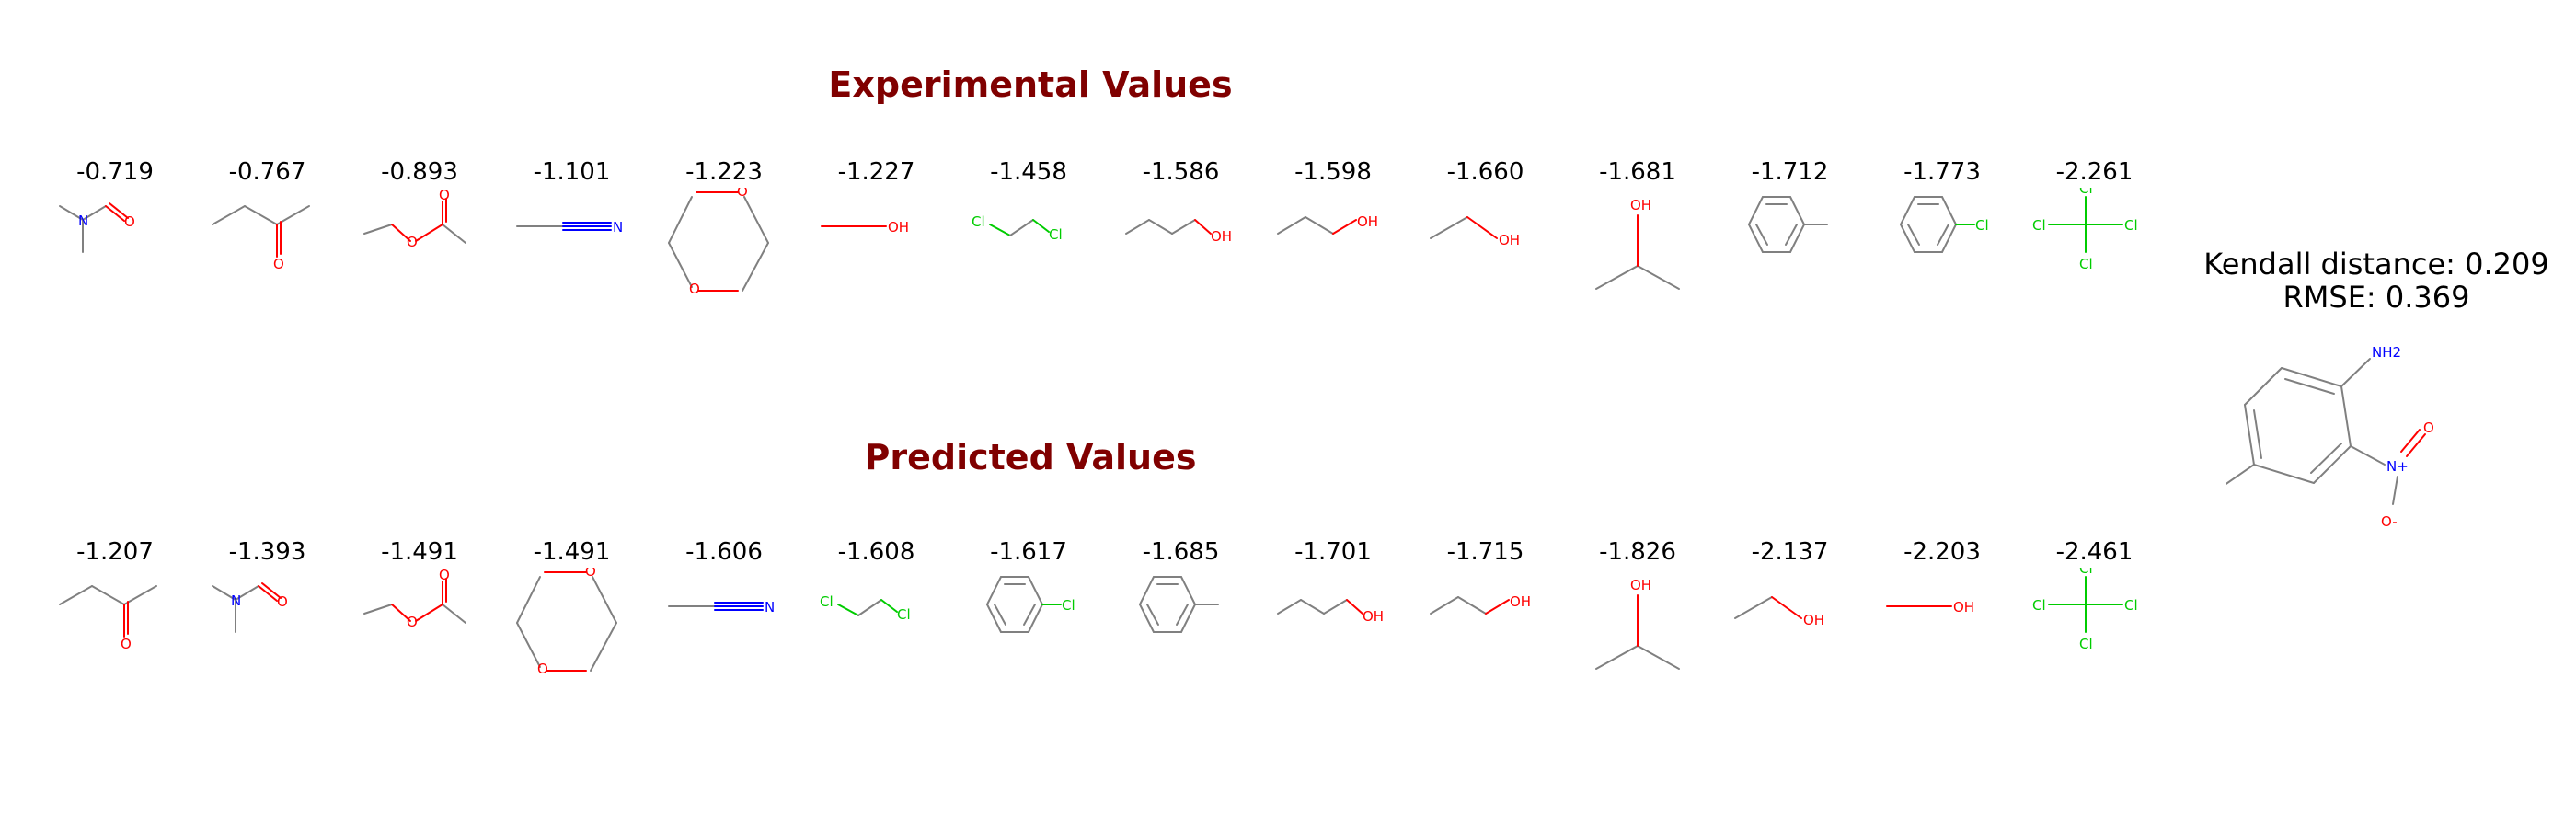  Describe the element at coordinates (876, 630) in the screenshot. I see `predicted-cell: -1.608 Cl Cl` at that location.